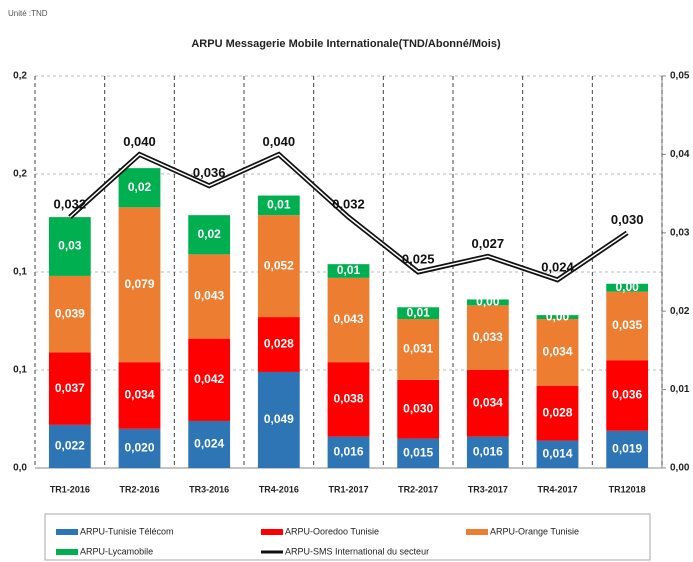  Describe the element at coordinates (209, 172) in the screenshot. I see `line-label: 0,036` at that location.